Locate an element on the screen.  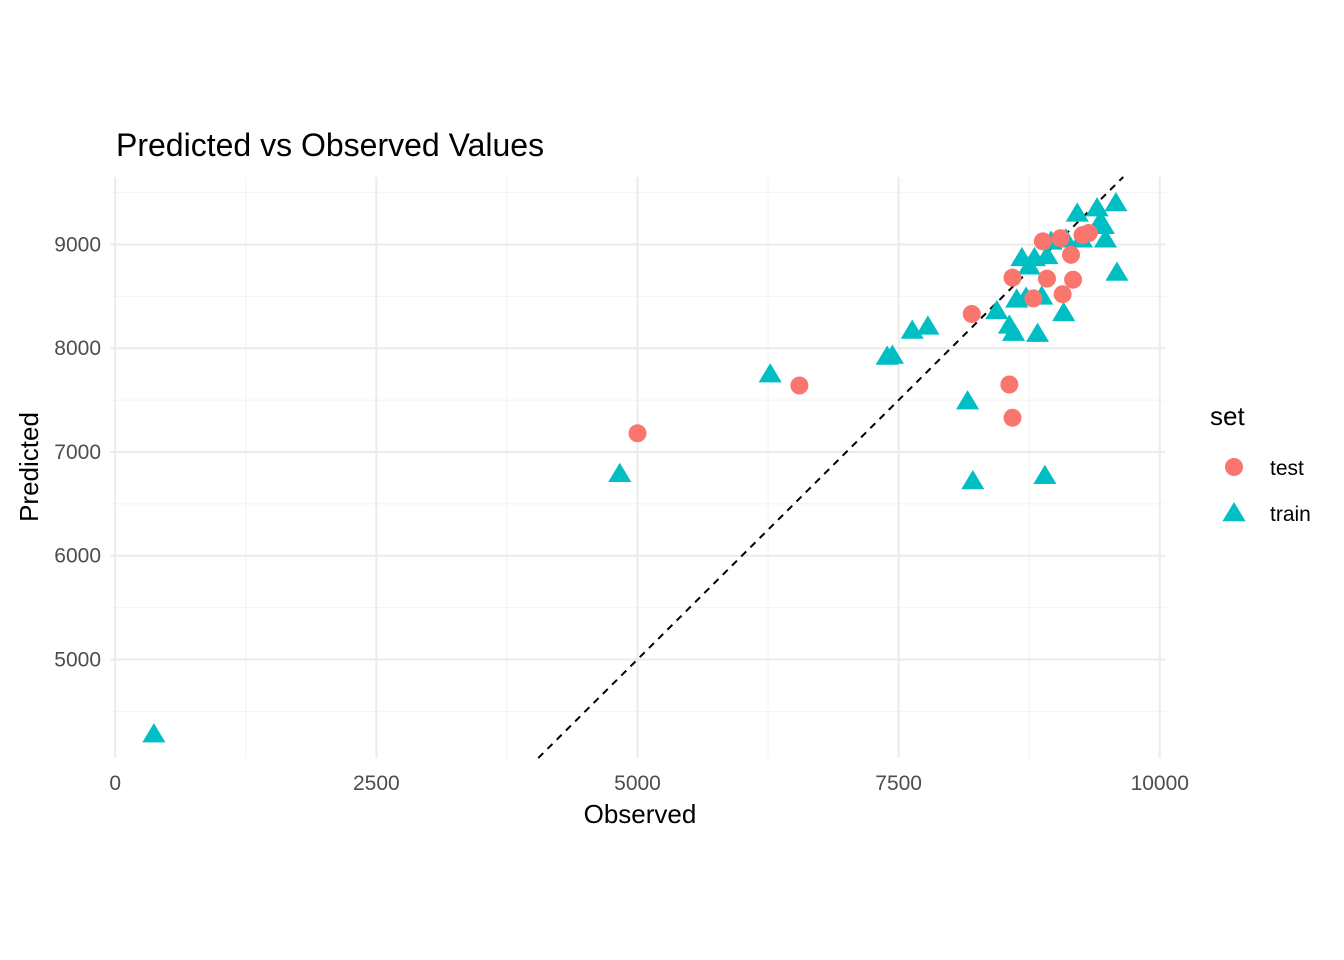
legend-label-train: train is located at coordinates (1290, 514).